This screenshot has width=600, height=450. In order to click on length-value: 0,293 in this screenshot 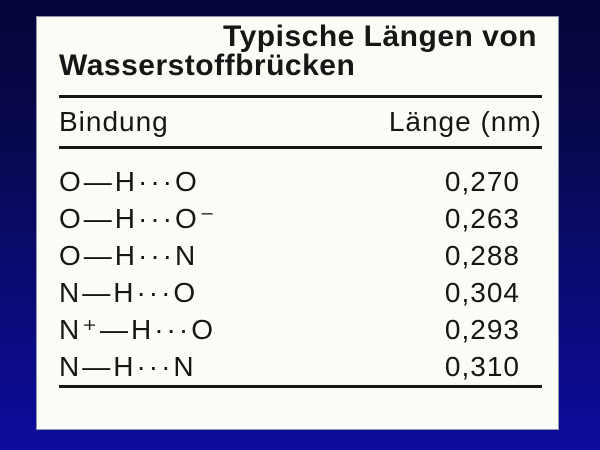, I will do `click(482, 329)`.